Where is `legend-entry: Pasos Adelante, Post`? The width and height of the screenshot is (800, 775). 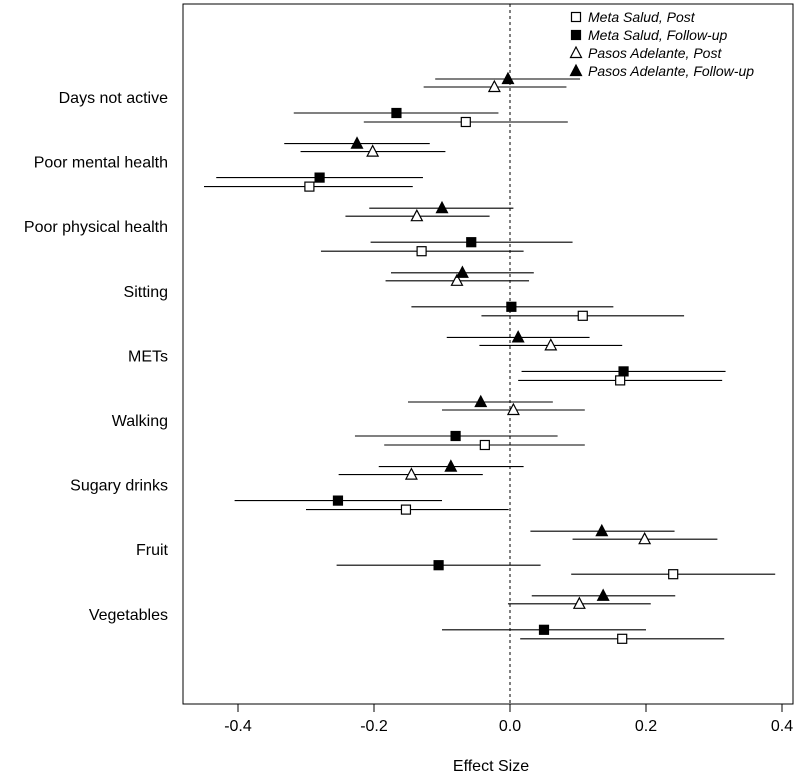 legend-entry: Pasos Adelante, Post is located at coordinates (655, 53).